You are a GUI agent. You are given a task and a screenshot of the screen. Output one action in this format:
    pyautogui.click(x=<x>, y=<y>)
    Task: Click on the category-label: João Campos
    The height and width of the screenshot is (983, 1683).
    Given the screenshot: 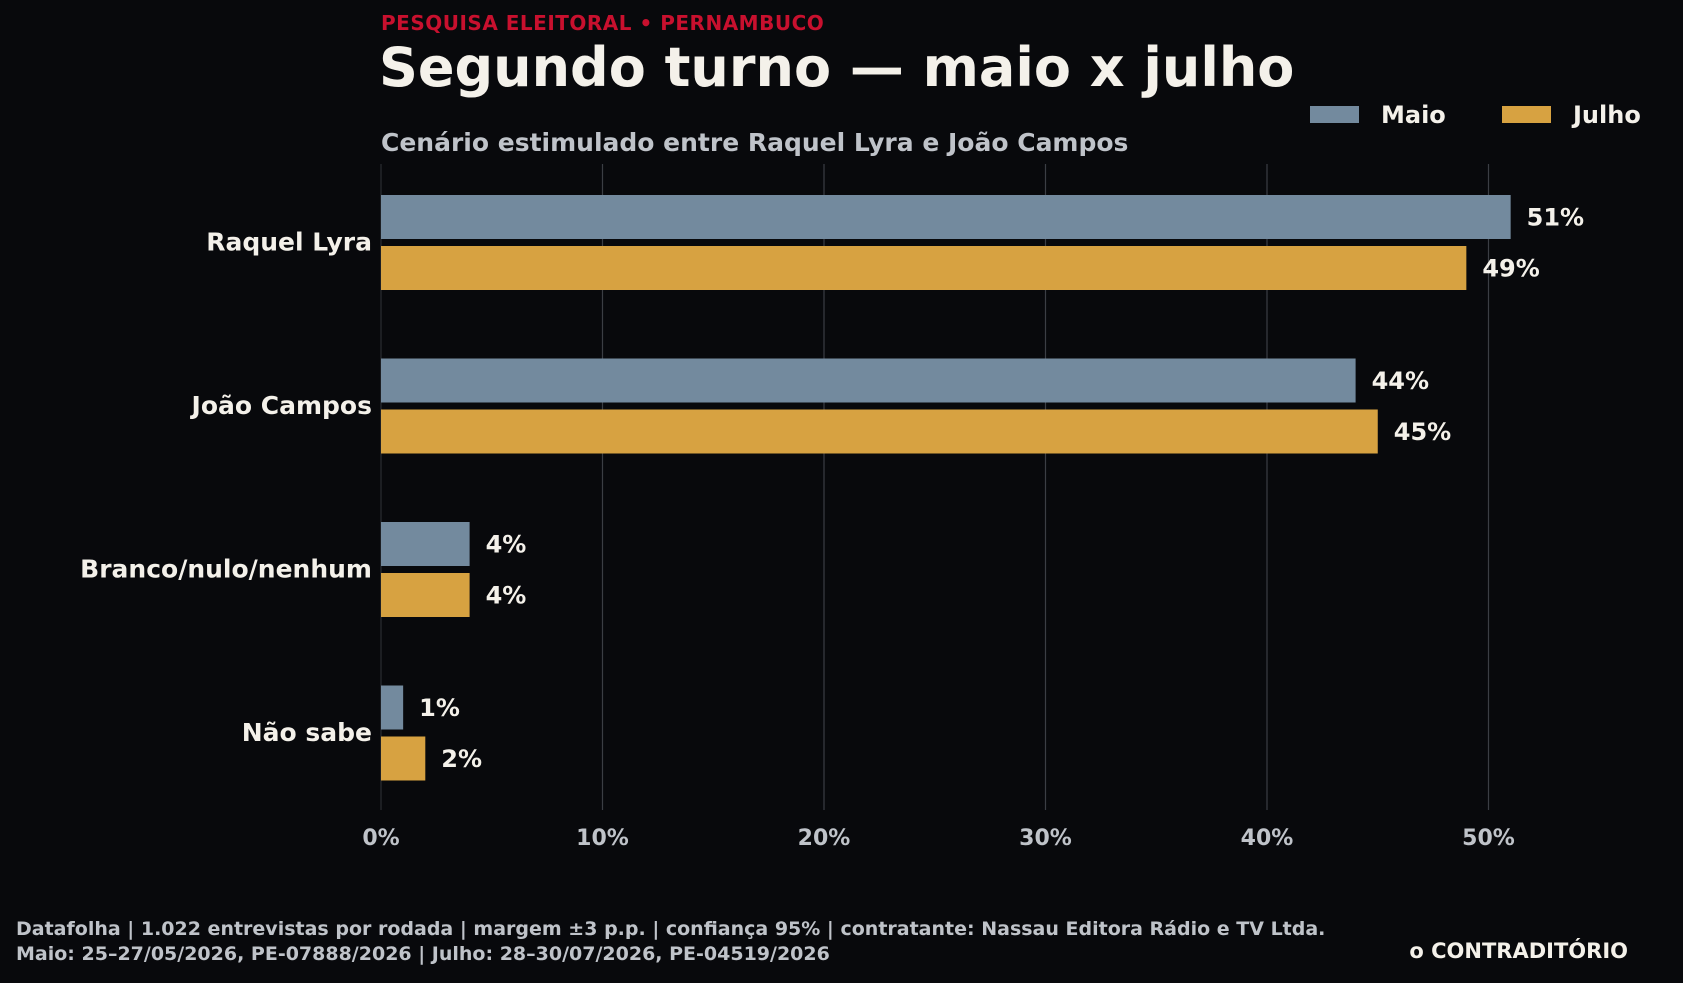 What is the action you would take?
    pyautogui.click(x=281, y=405)
    